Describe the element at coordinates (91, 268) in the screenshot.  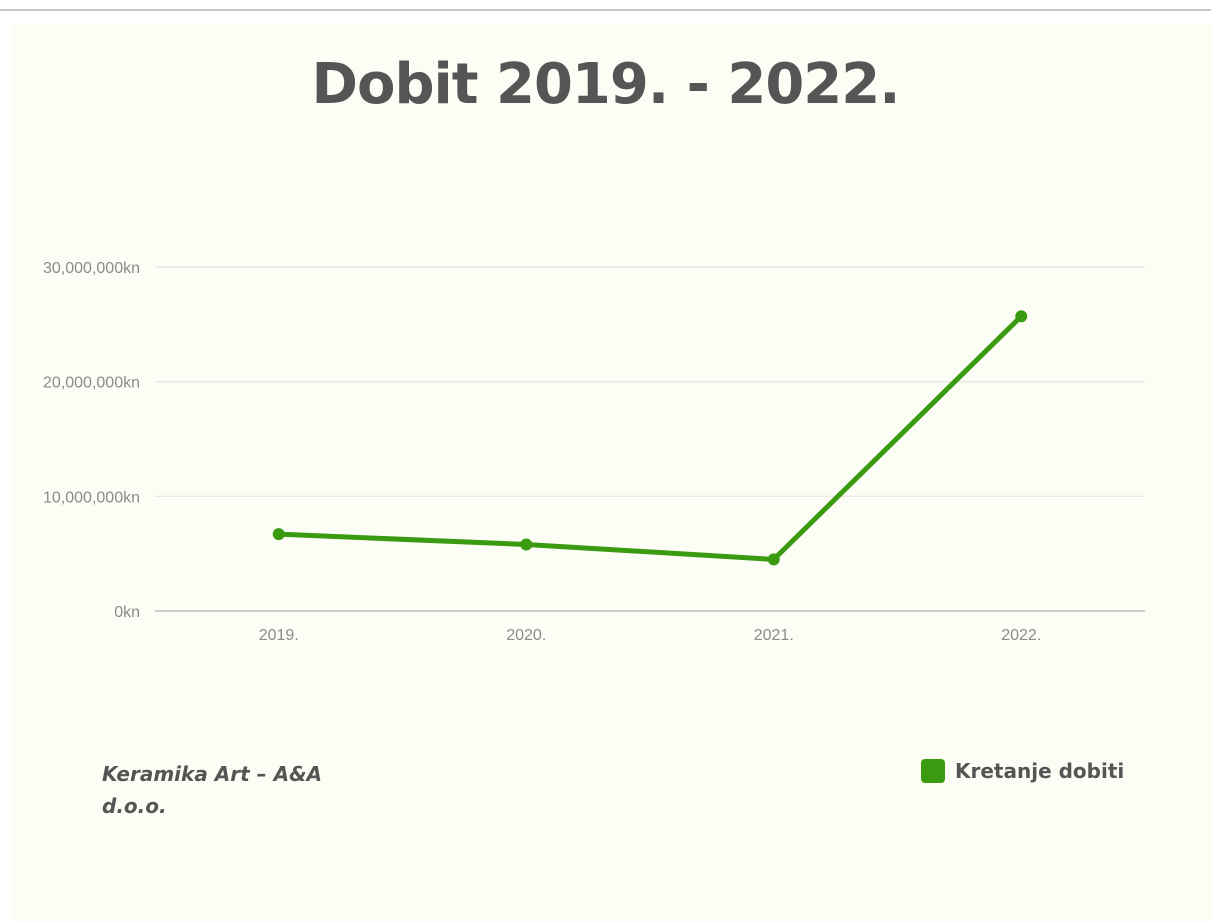
I see `y-tick-label: 30,000,000kn` at that location.